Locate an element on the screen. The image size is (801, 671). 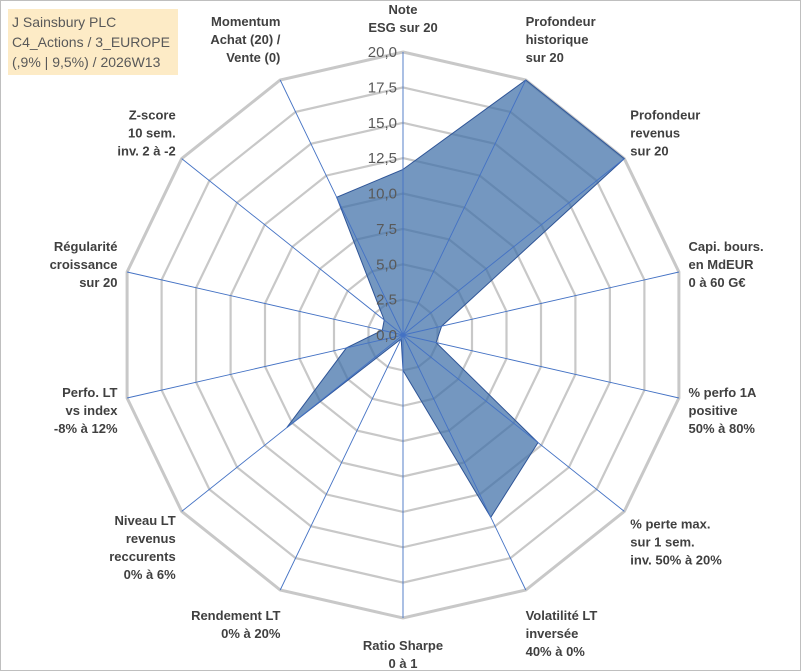
axis-label-line: % perte max. is located at coordinates (670, 524).